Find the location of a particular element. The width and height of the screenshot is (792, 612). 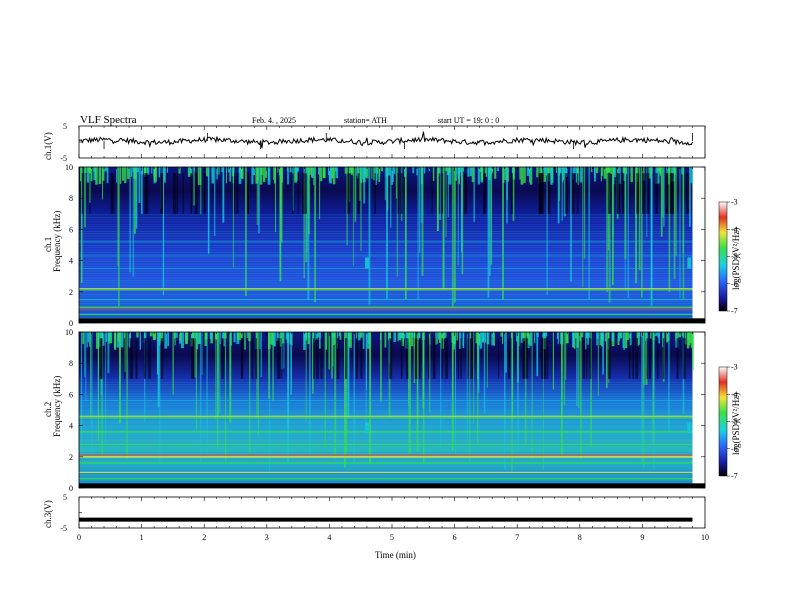

ch1-waveform-ytick: 5 is located at coordinates (65, 126).